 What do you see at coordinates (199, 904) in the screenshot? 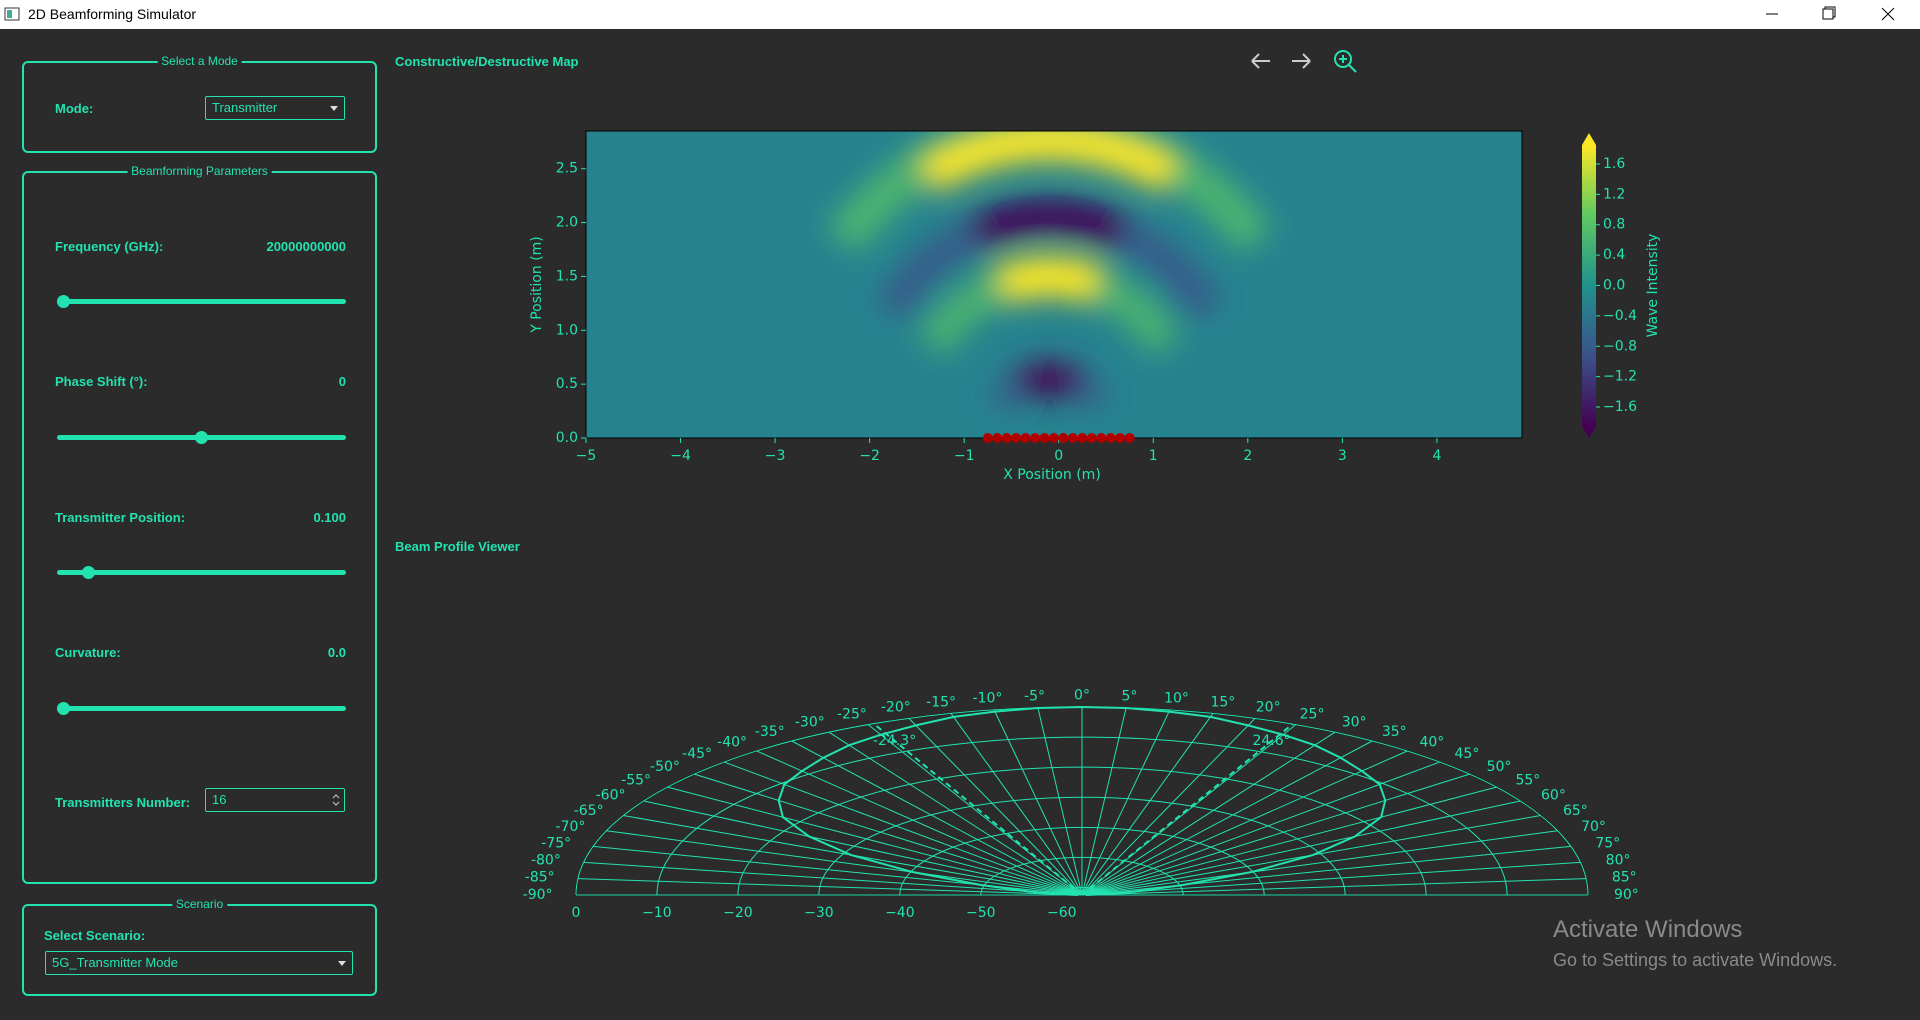
I see `panel-title: Scenario` at bounding box center [199, 904].